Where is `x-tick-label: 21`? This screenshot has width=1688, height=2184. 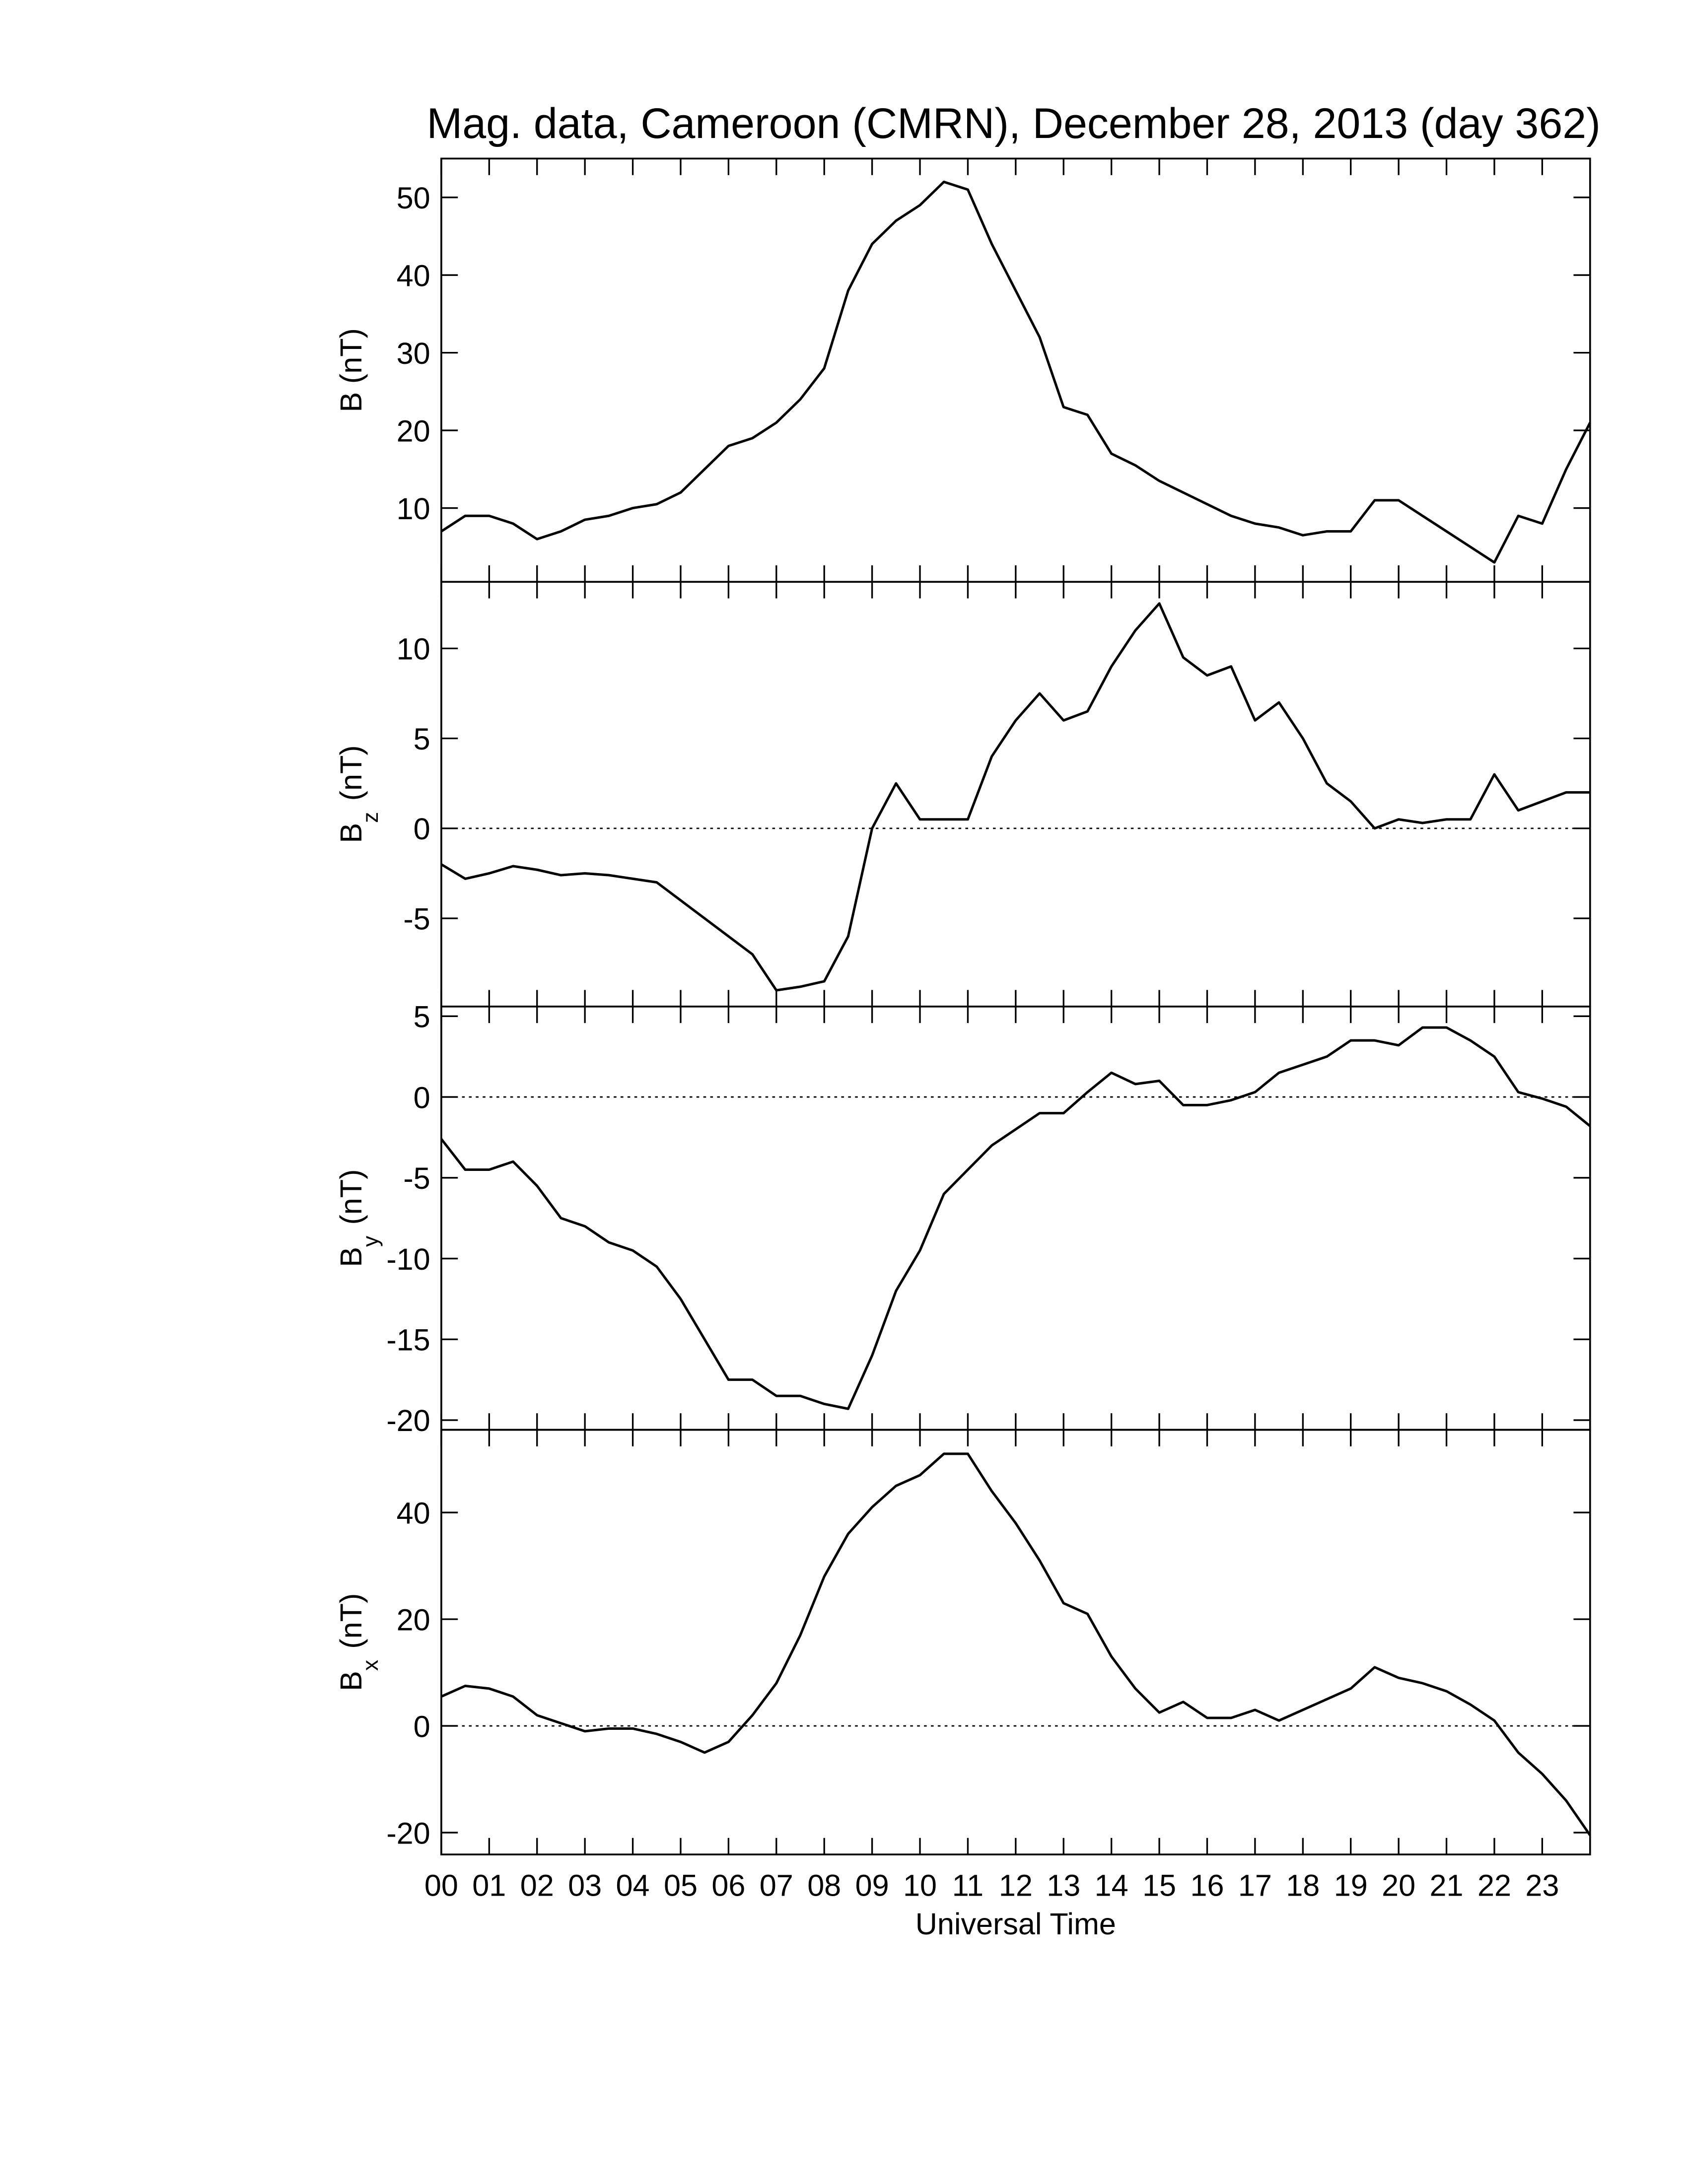
x-tick-label: 21 is located at coordinates (1447, 1885).